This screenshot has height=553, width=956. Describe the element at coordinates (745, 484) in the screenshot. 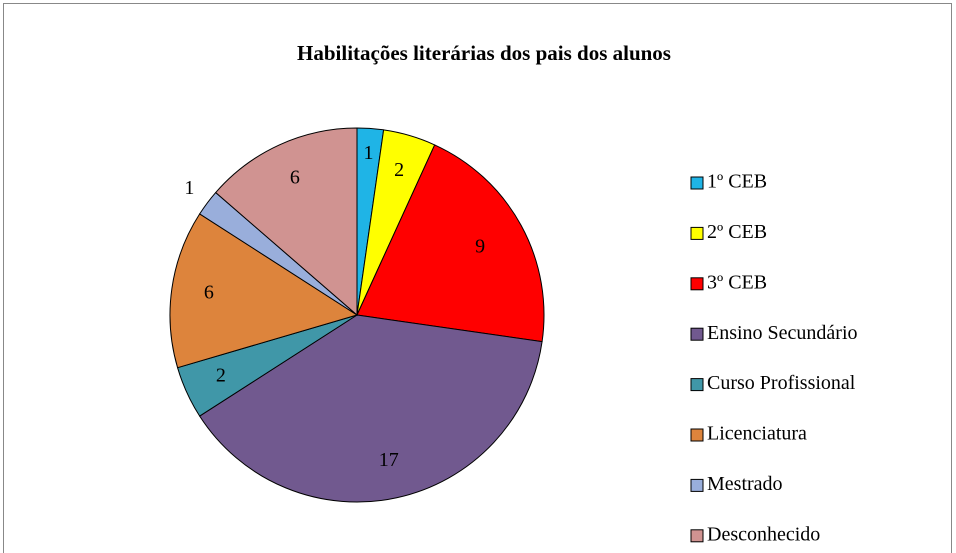

I see `legend-label: Mestrado` at that location.